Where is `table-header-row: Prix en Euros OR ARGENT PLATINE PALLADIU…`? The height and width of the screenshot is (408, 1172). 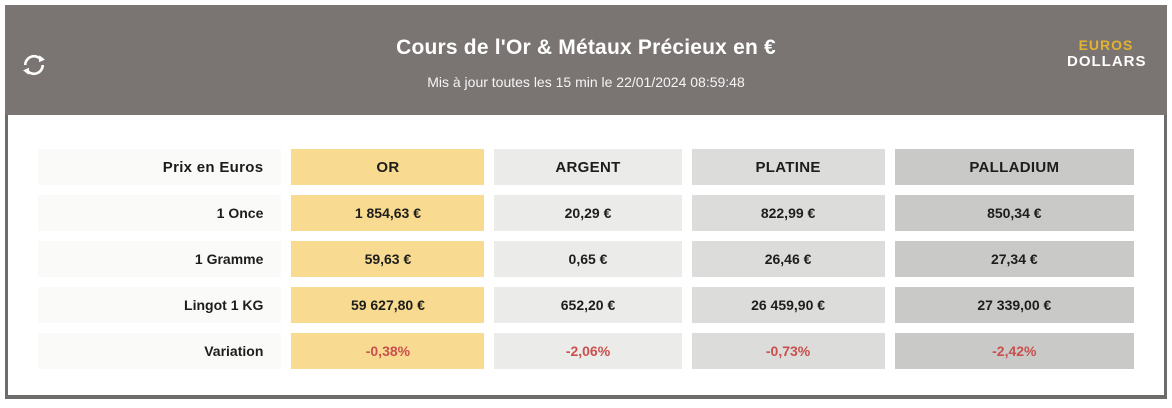 table-header-row: Prix en Euros OR ARGENT PLATINE PALLADIU… is located at coordinates (586, 167).